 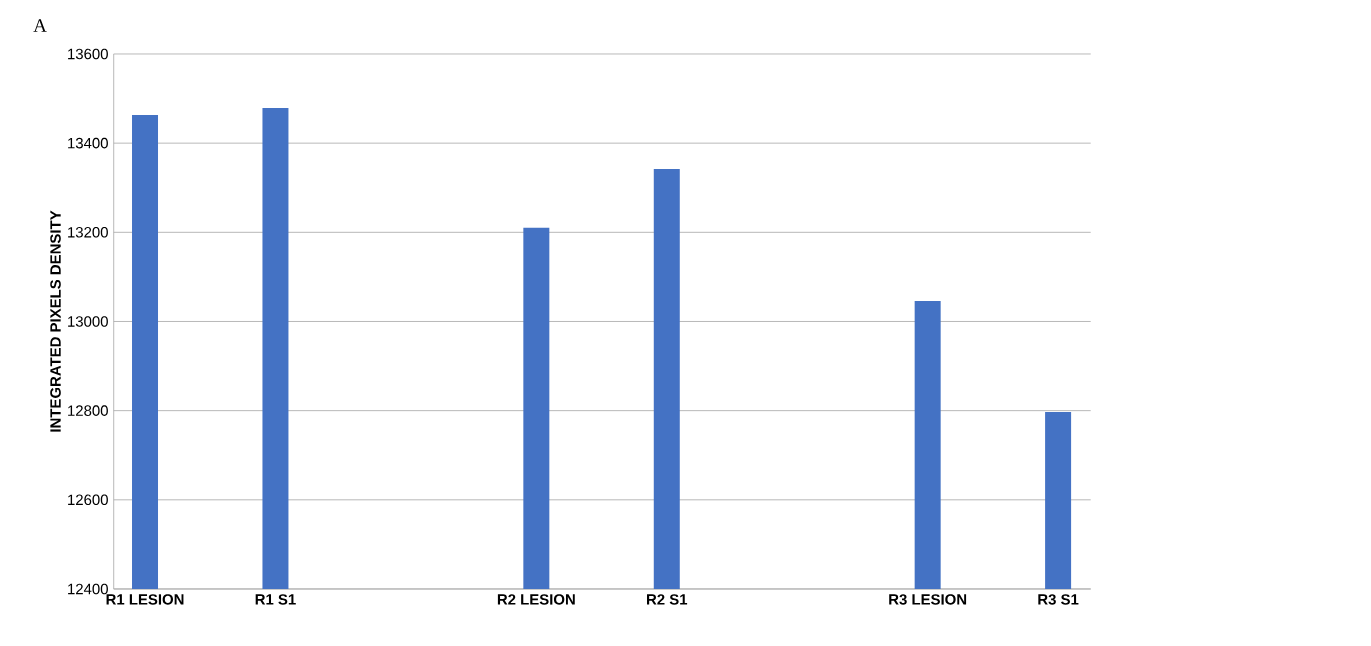 What do you see at coordinates (536, 599) in the screenshot?
I see `x-tick-label: R2 LESION` at bounding box center [536, 599].